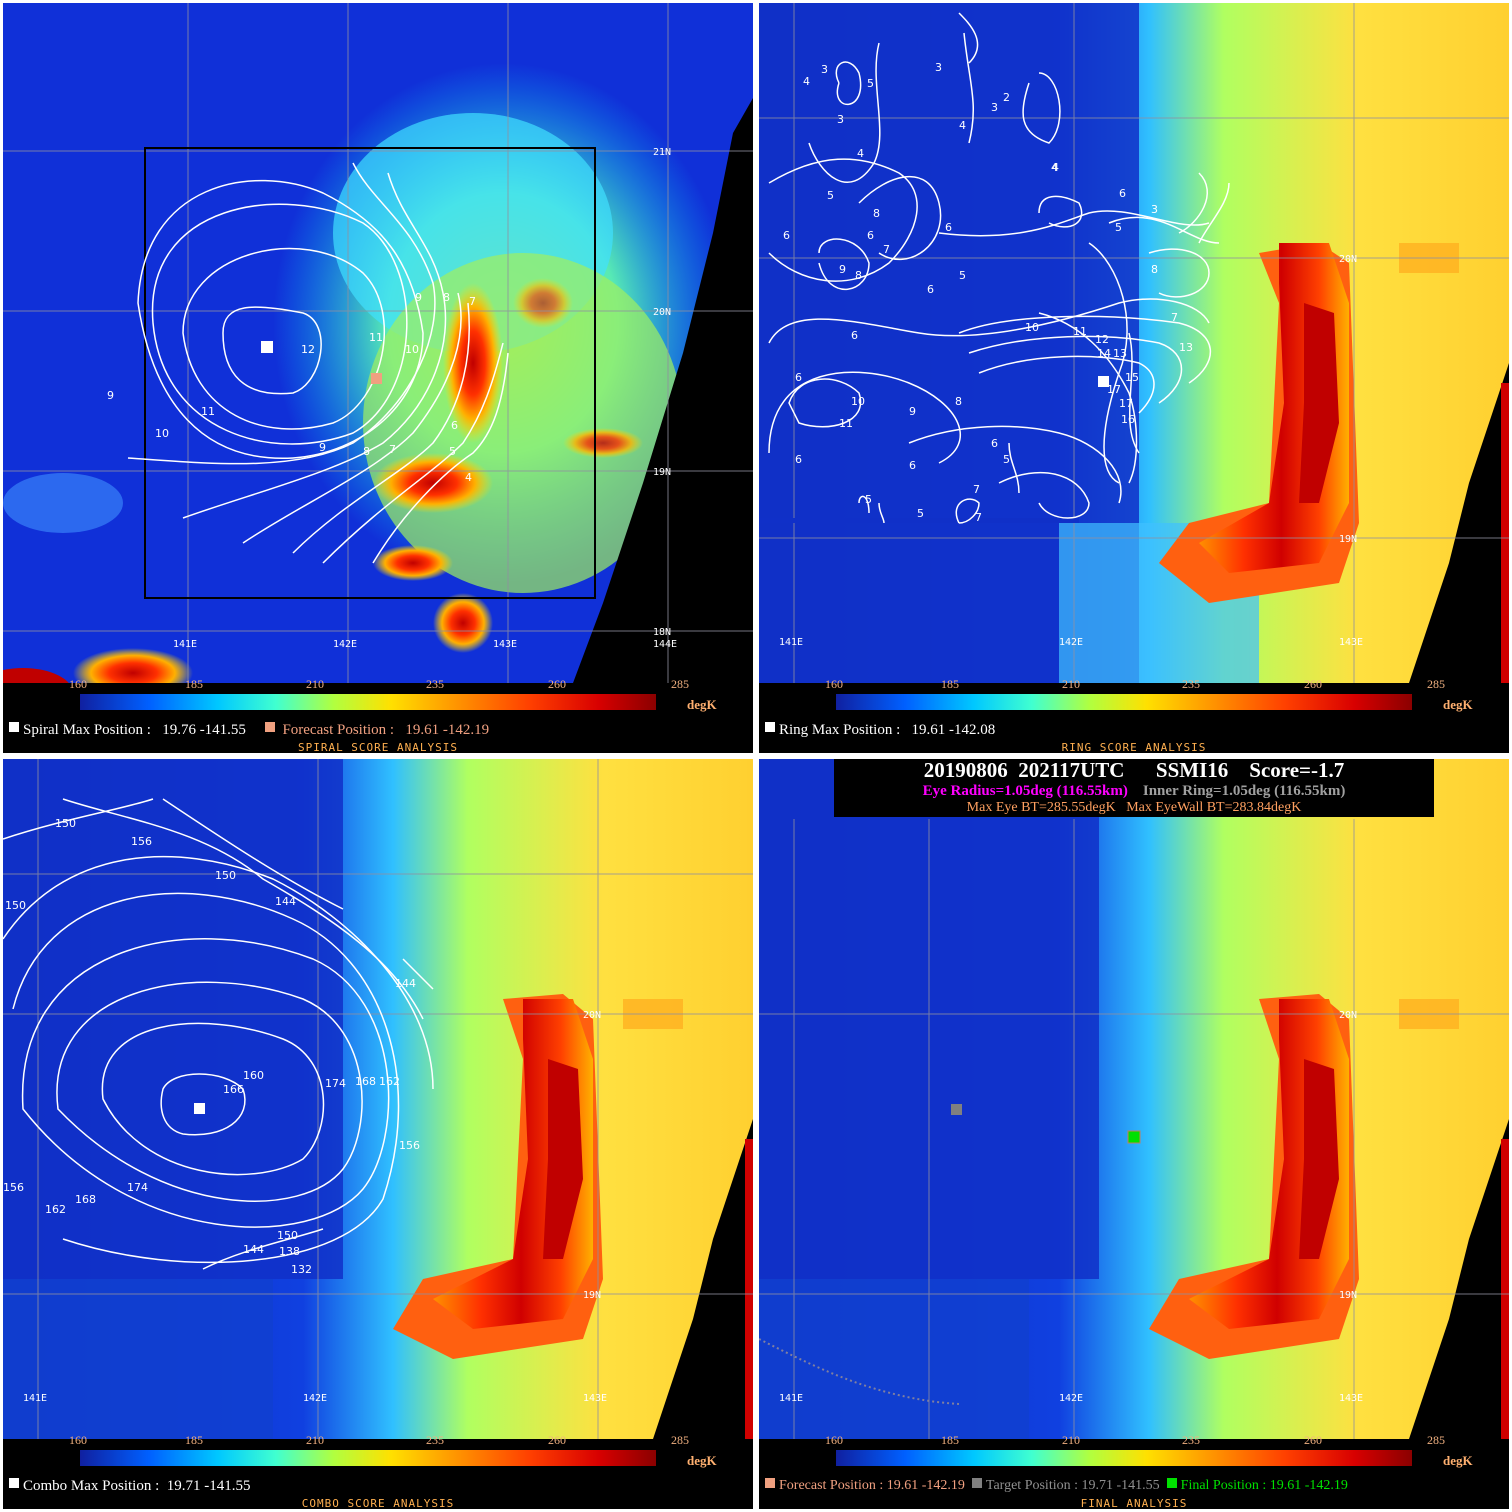 The width and height of the screenshot is (1512, 1512). I want to click on final-swatch, so click(1171, 1483).